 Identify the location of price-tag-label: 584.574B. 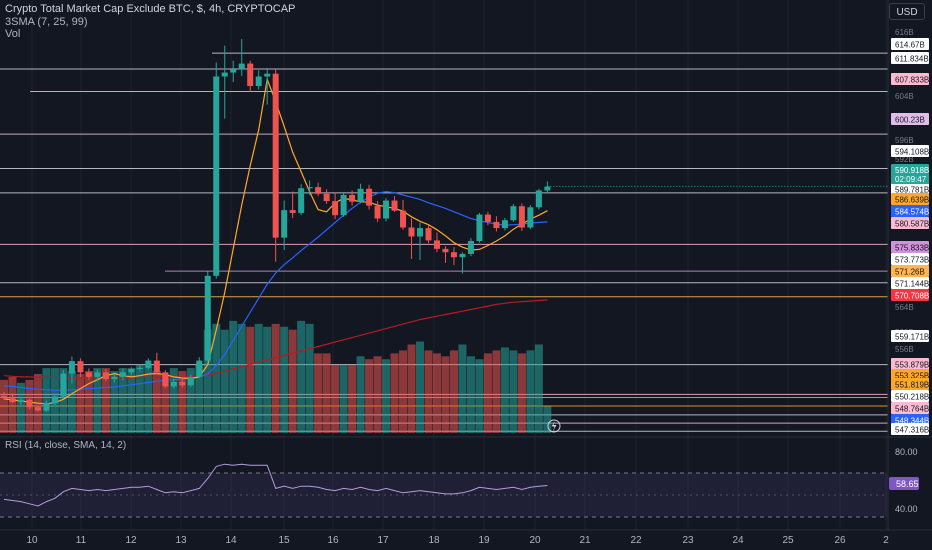
(912, 212).